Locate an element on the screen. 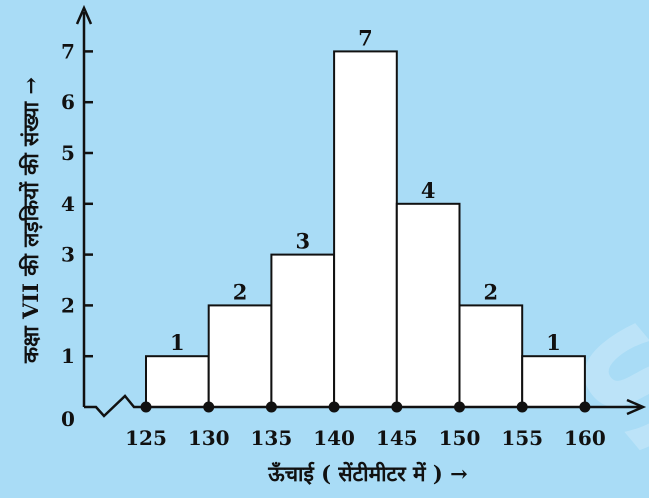 This screenshot has width=649, height=498. y-tick-label: 2 is located at coordinates (68, 305).